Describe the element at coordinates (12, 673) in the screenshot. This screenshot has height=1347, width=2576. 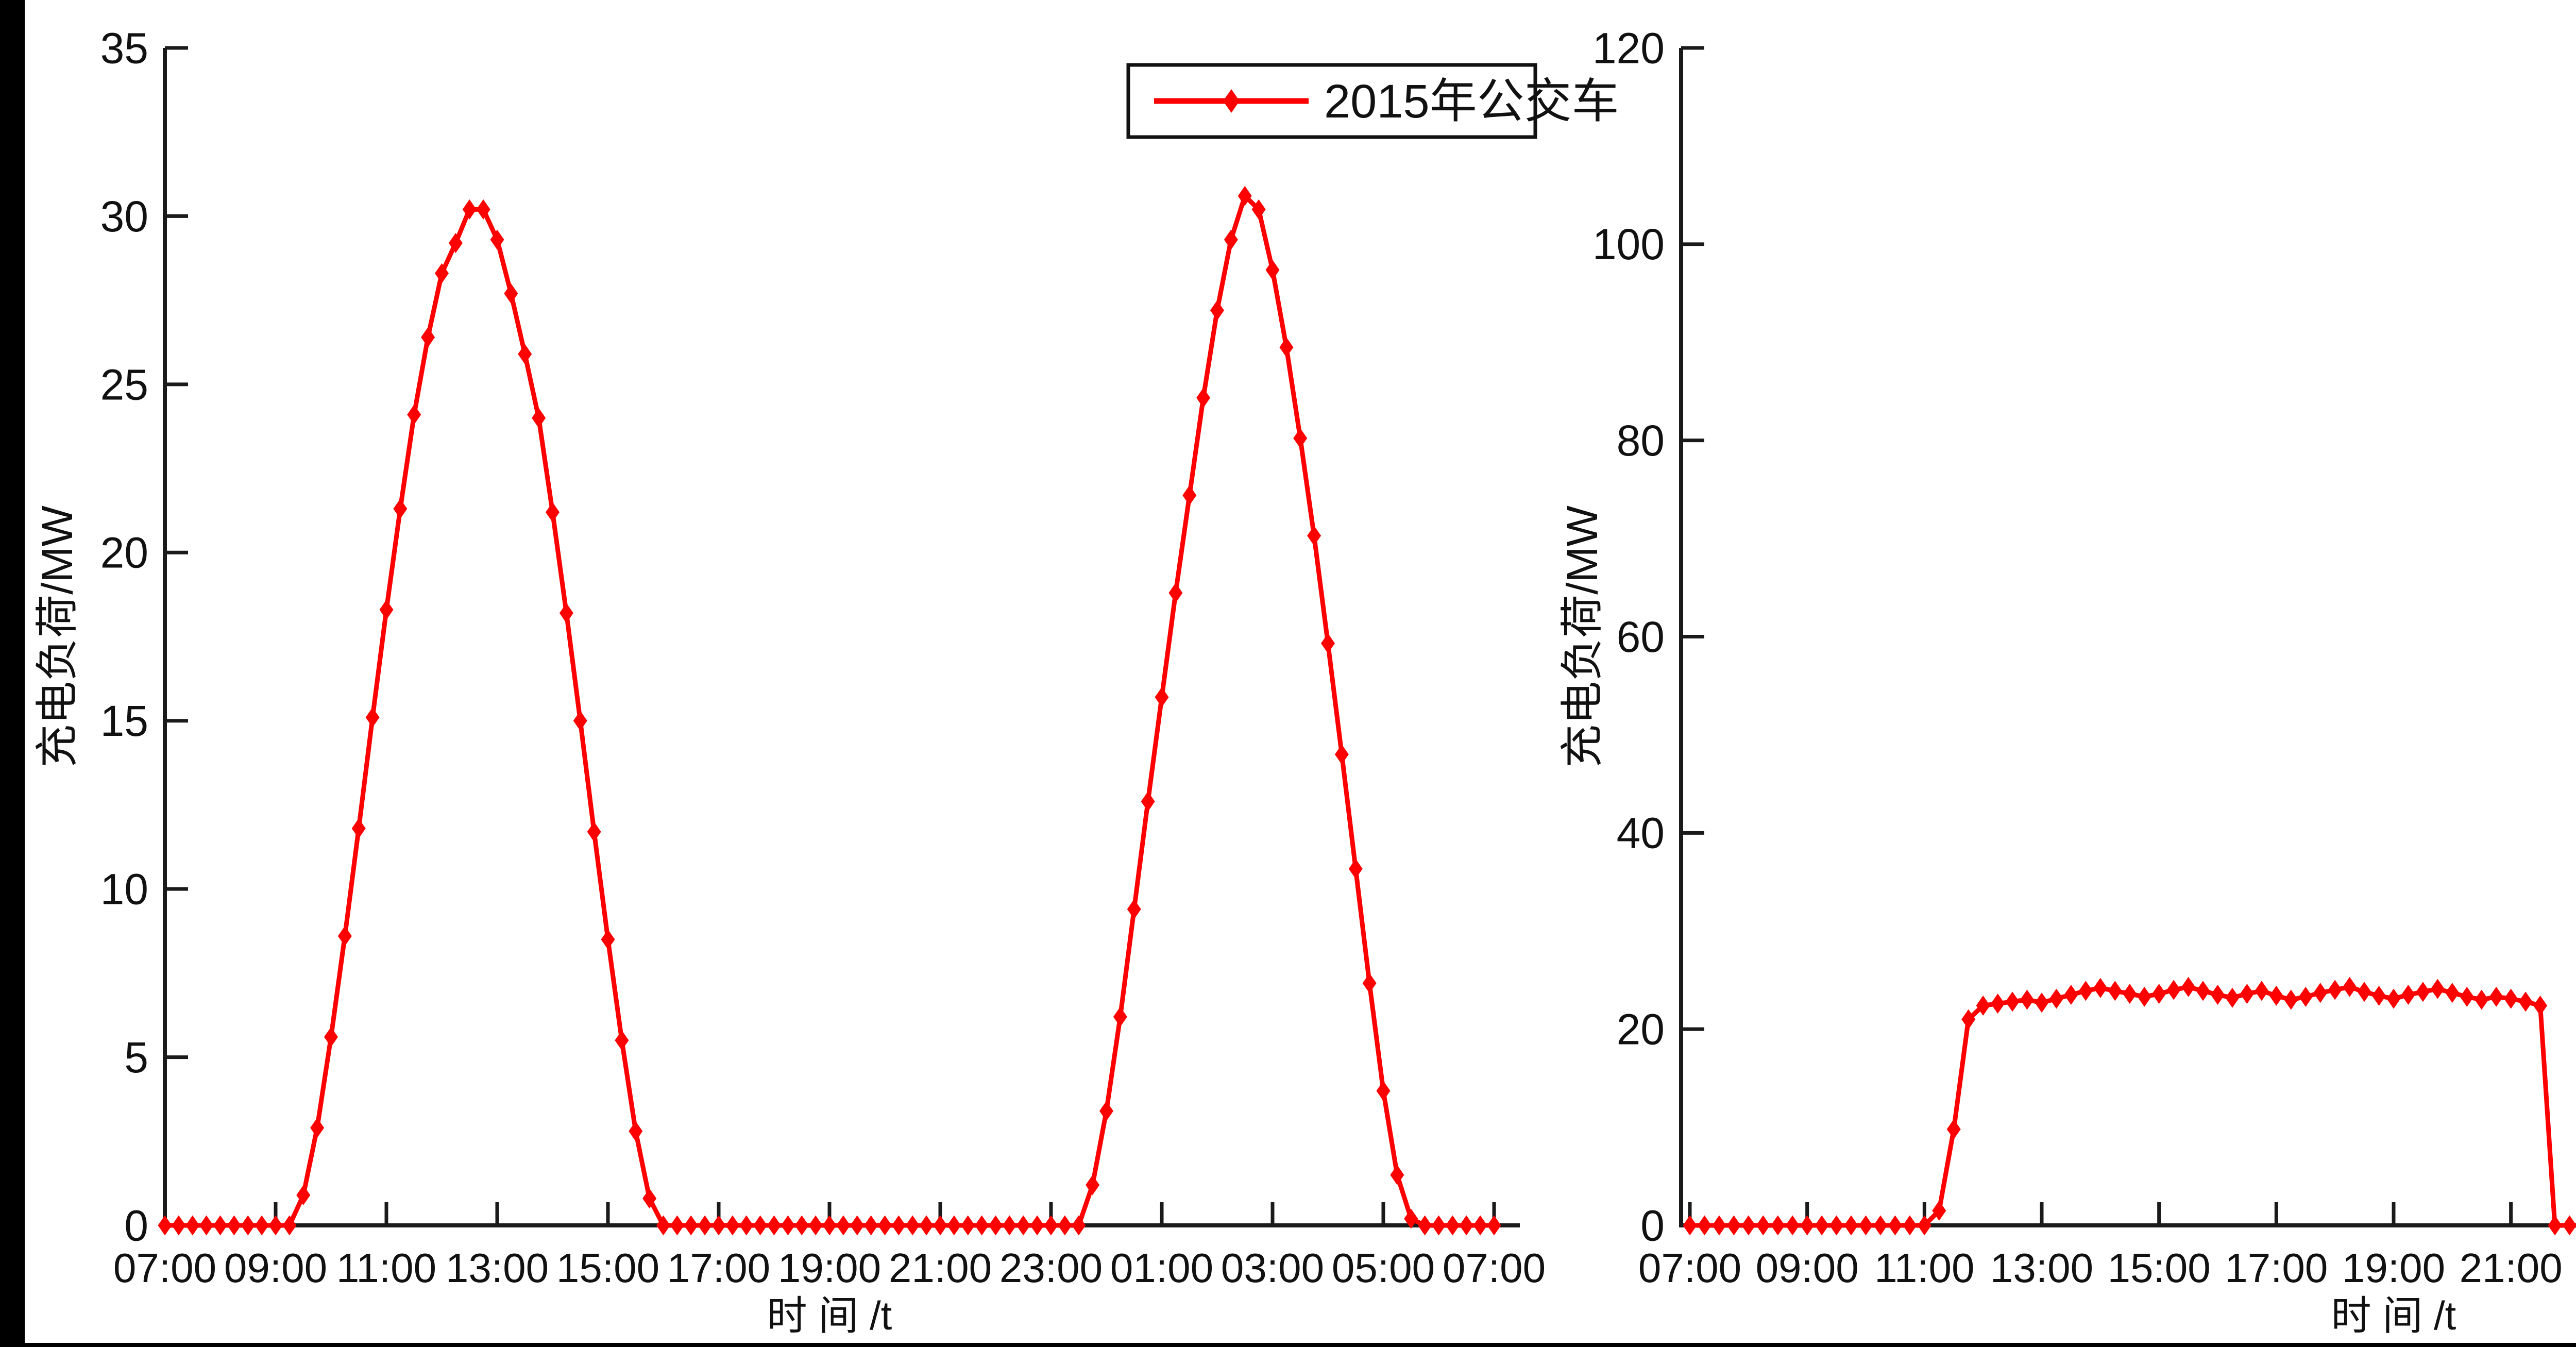
I see `left-black-strip` at that location.